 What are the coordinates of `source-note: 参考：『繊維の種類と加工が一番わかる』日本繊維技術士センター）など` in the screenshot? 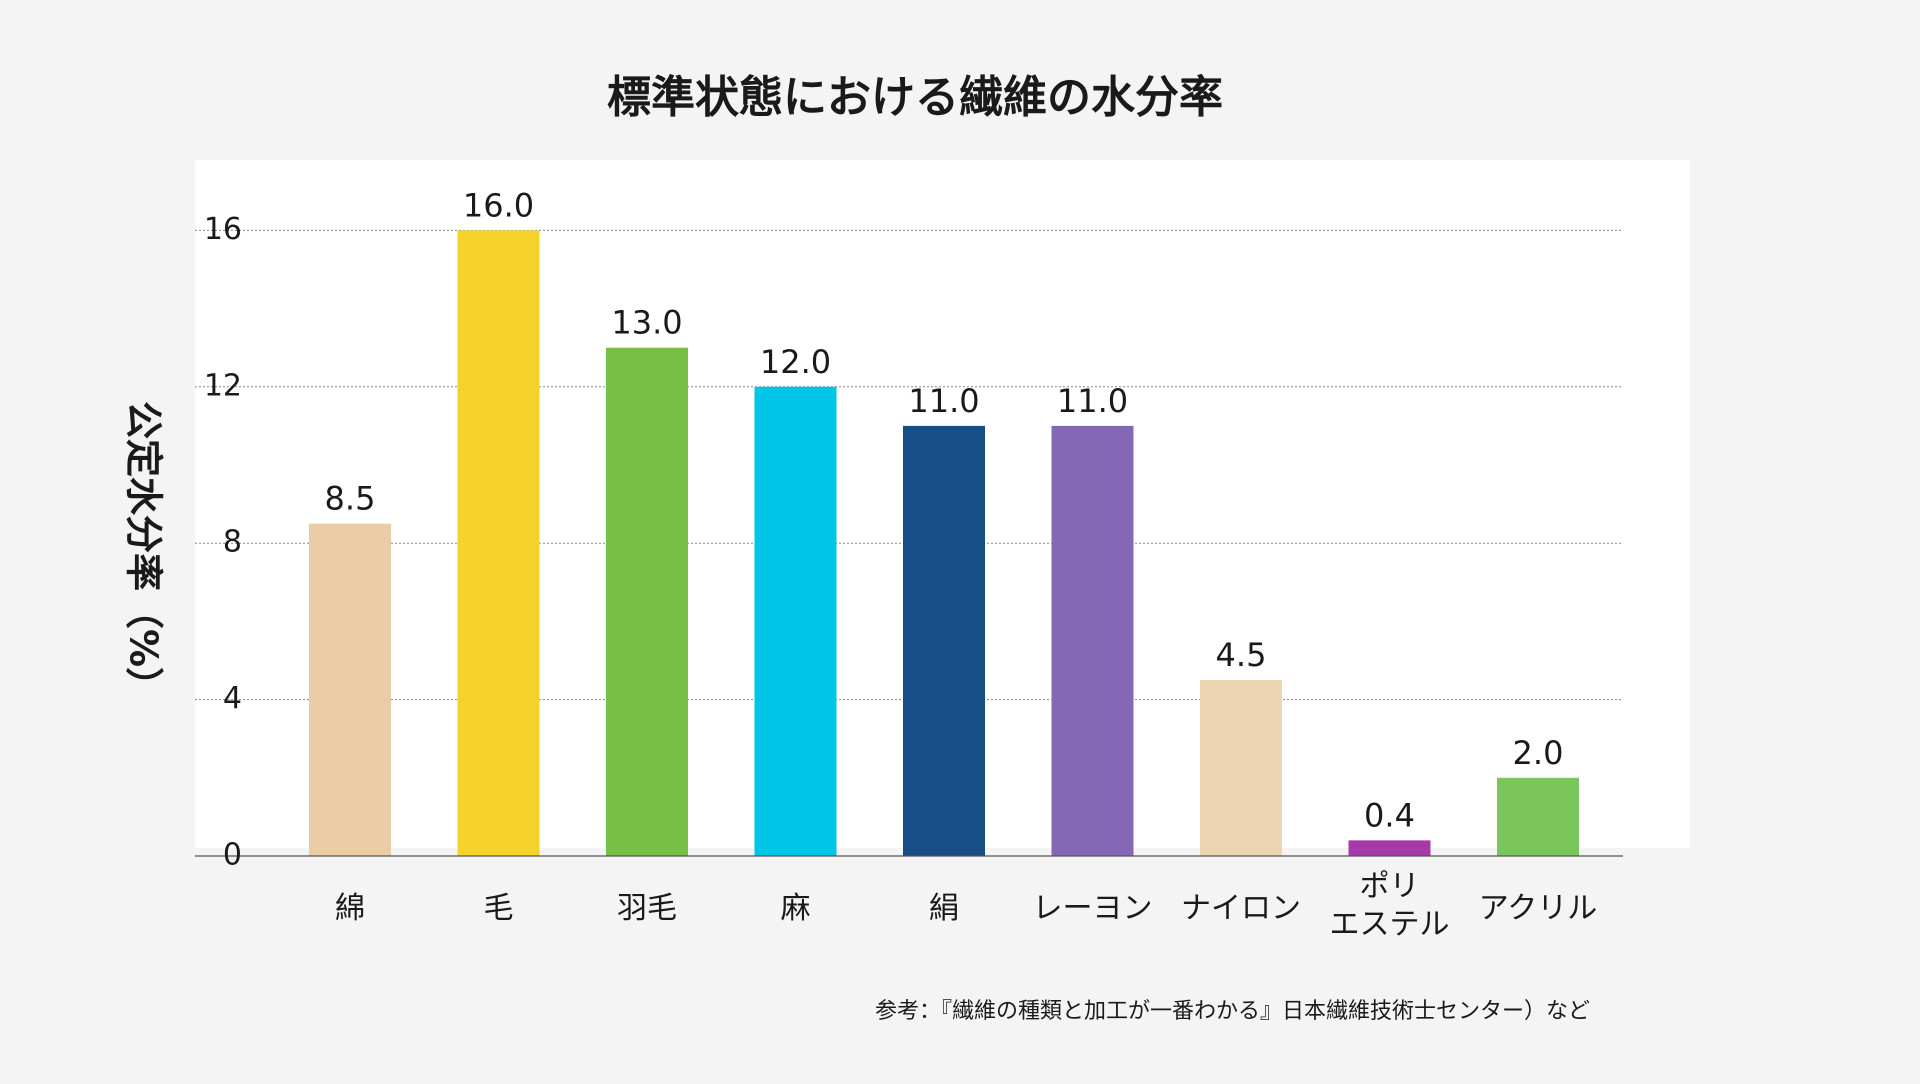 It's located at (1232, 1011).